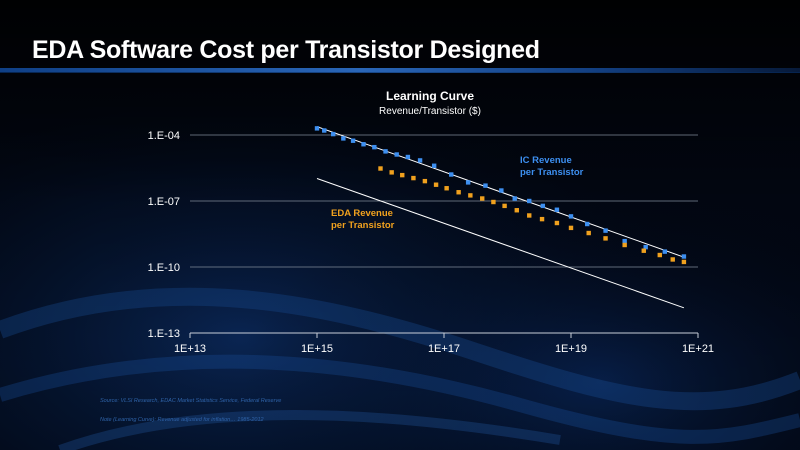  What do you see at coordinates (164, 268) in the screenshot?
I see `y-tick-label: 1.E-10` at bounding box center [164, 268].